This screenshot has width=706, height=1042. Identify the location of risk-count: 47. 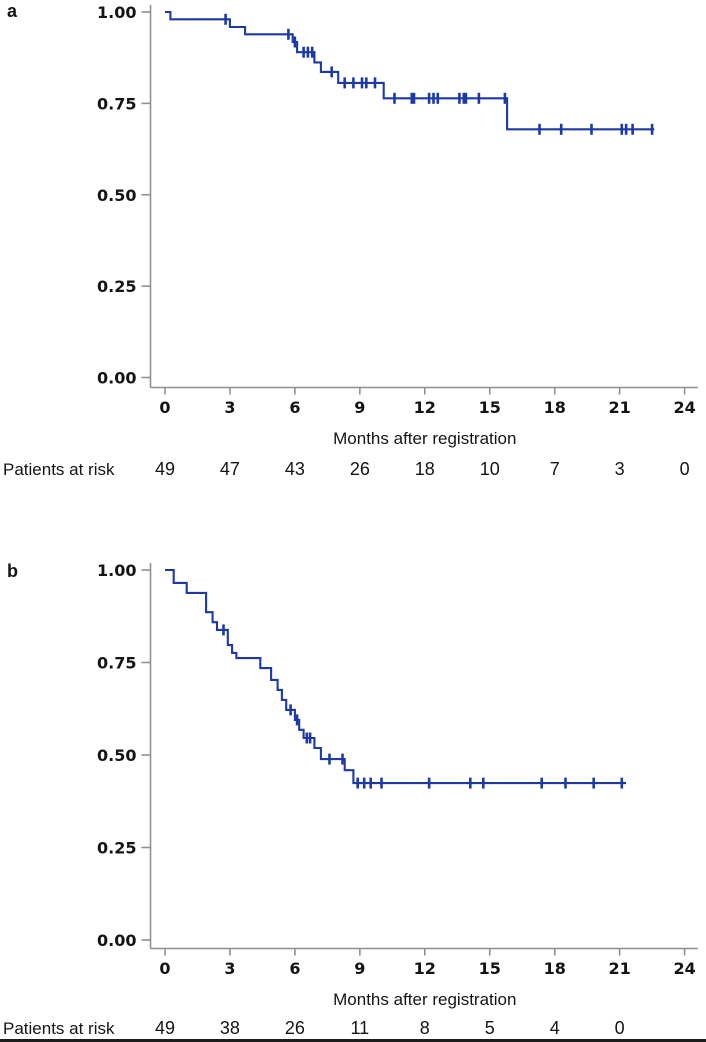
(230, 469).